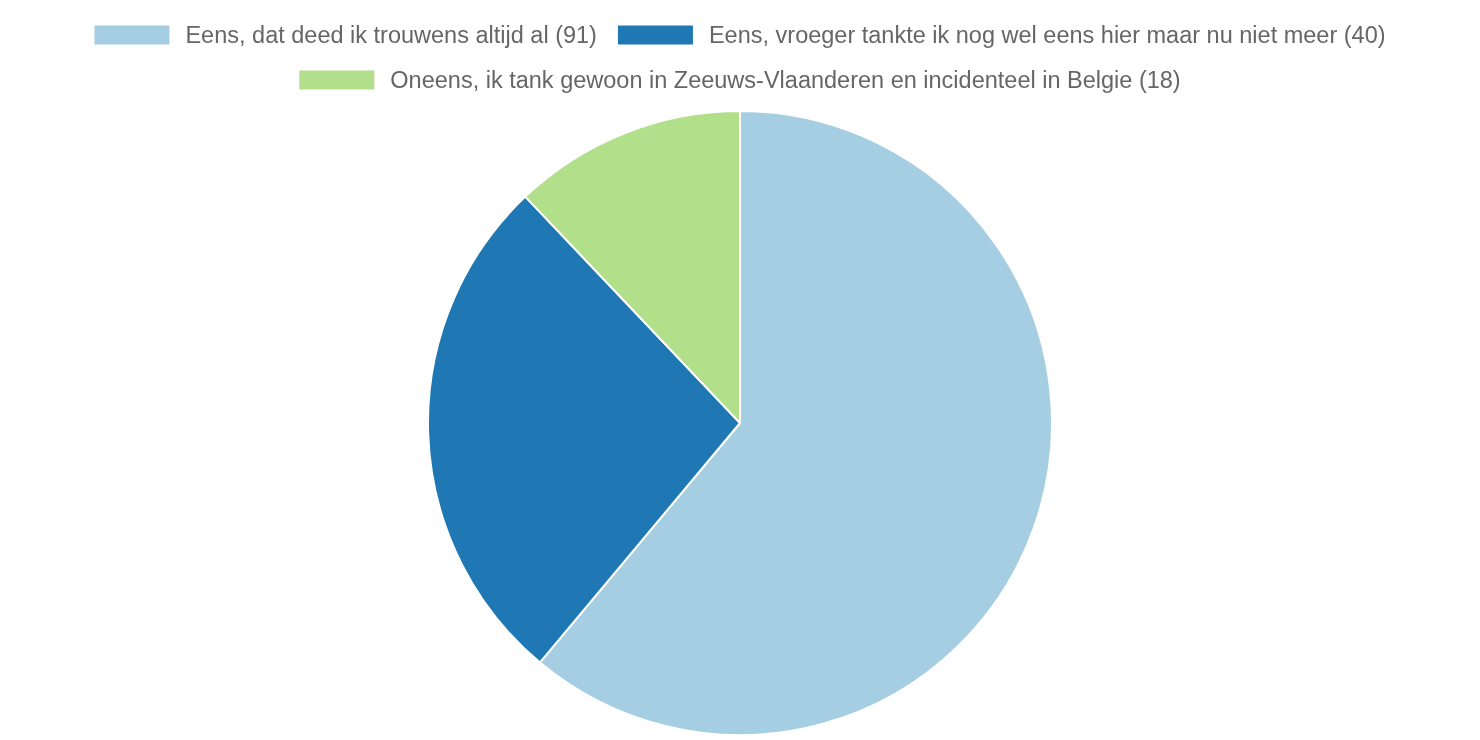  Describe the element at coordinates (391, 35) in the screenshot. I see `legend-label: Eens, dat deed ik trouwens altijd al (91)` at that location.